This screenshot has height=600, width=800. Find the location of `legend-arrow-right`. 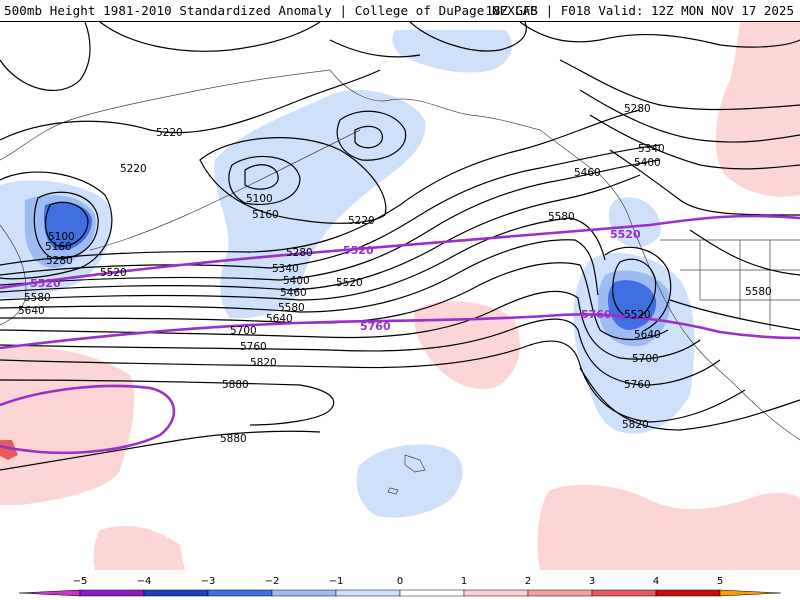

legend-arrow-right is located at coordinates (750, 593).